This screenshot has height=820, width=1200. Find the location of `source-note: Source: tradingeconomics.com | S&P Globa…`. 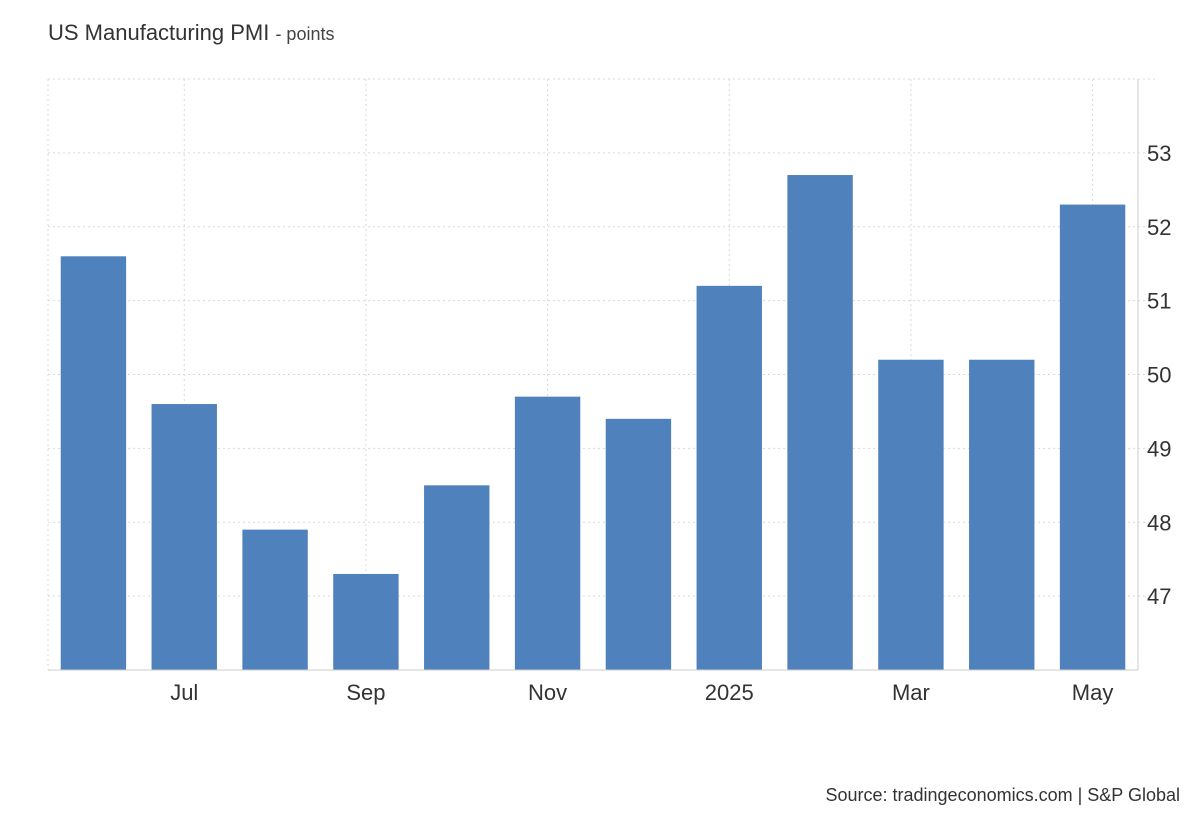

source-note: Source: tradingeconomics.com | S&P Globa… is located at coordinates (1002, 795).